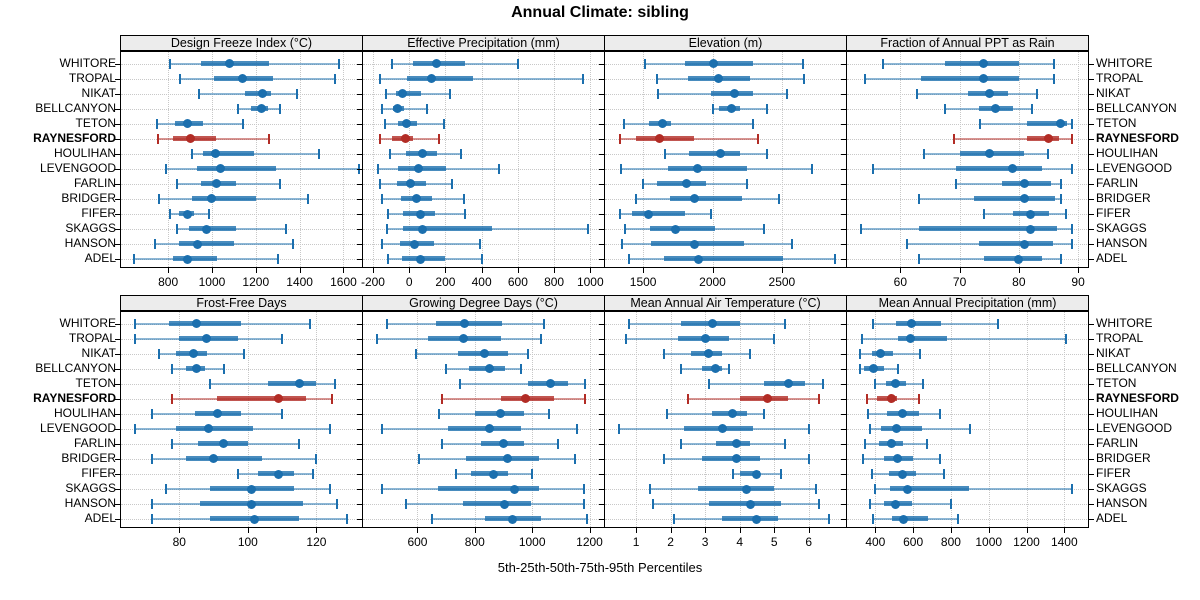  Describe the element at coordinates (409, 282) in the screenshot. I see `x-axis-tick-label: 0` at that location.